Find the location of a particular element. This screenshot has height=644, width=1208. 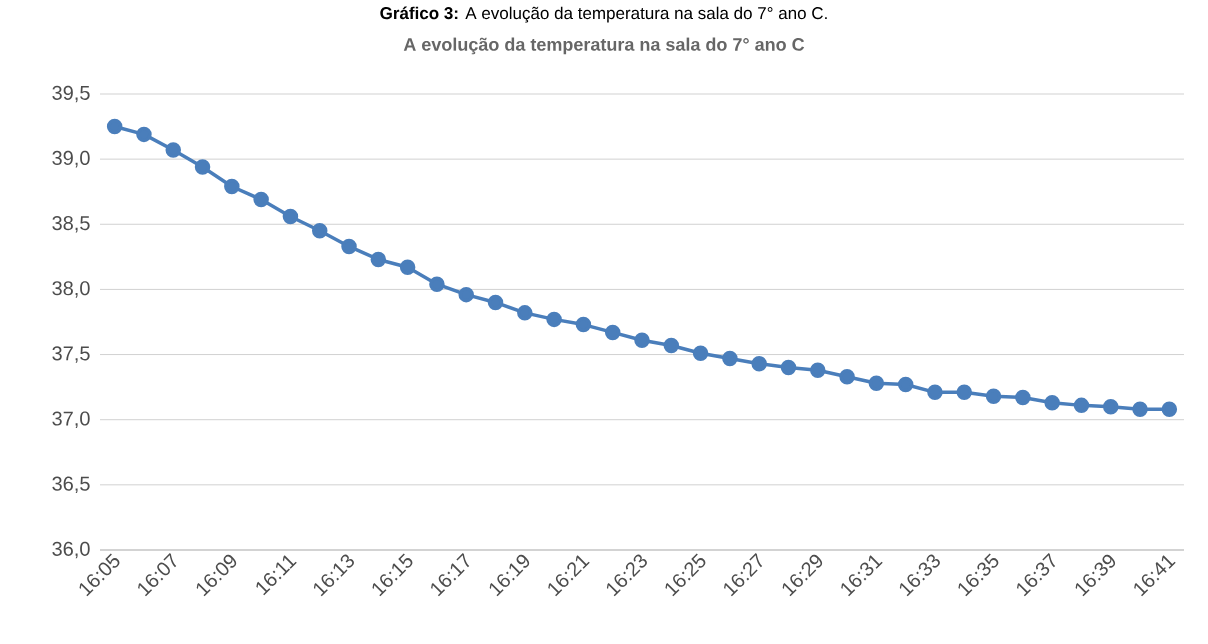

y-tick-label: 37,0 is located at coordinates (71, 419).